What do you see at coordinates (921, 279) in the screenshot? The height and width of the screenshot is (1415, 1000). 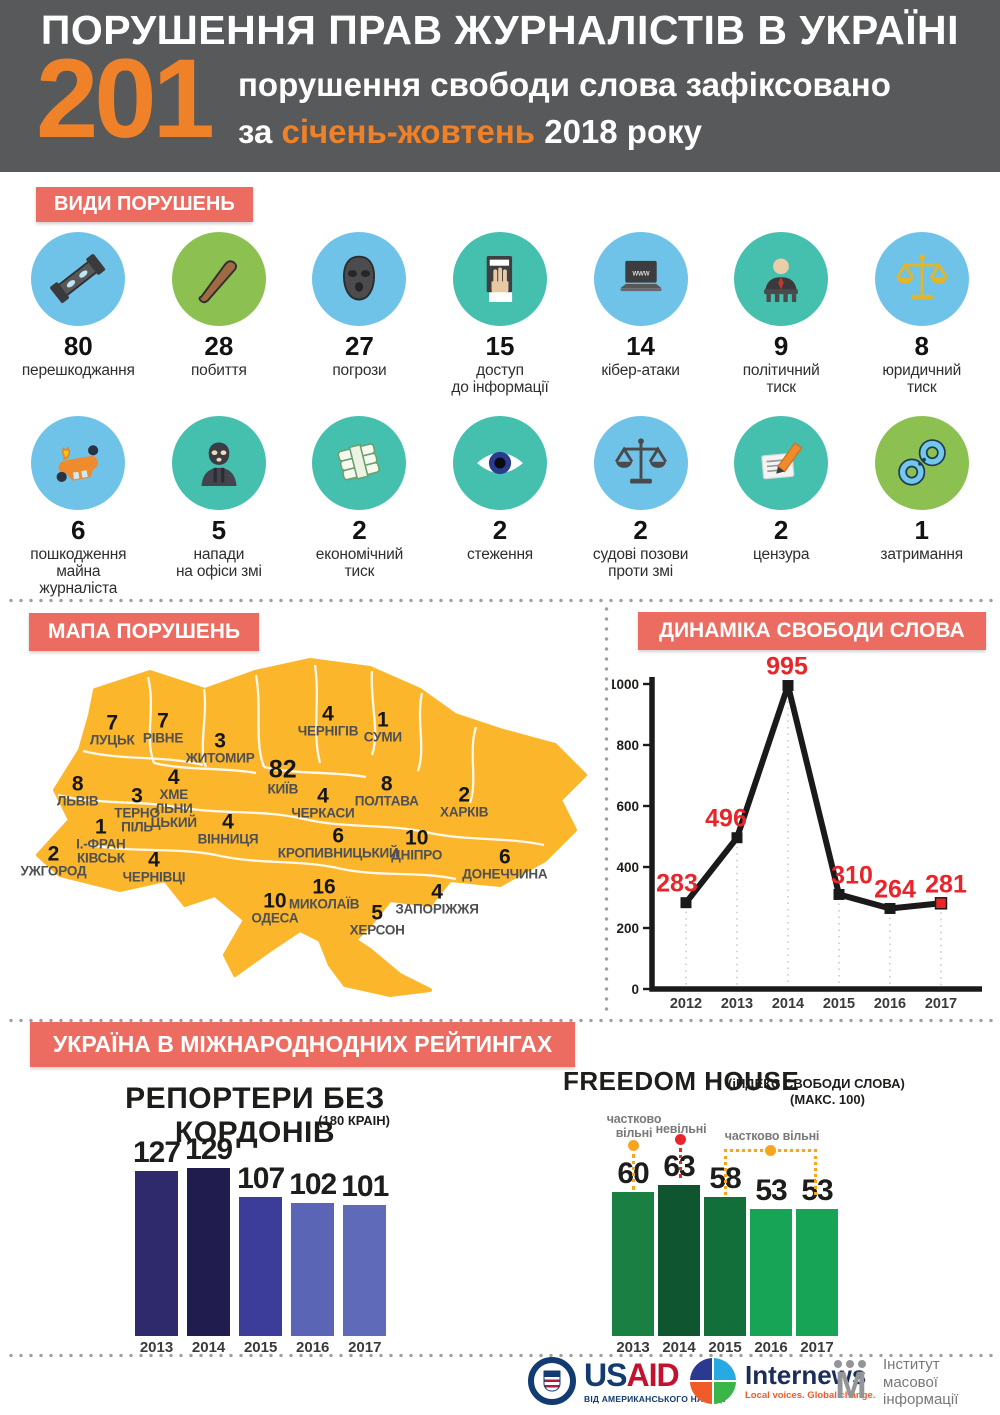 I see `scales-yellow-icon` at bounding box center [921, 279].